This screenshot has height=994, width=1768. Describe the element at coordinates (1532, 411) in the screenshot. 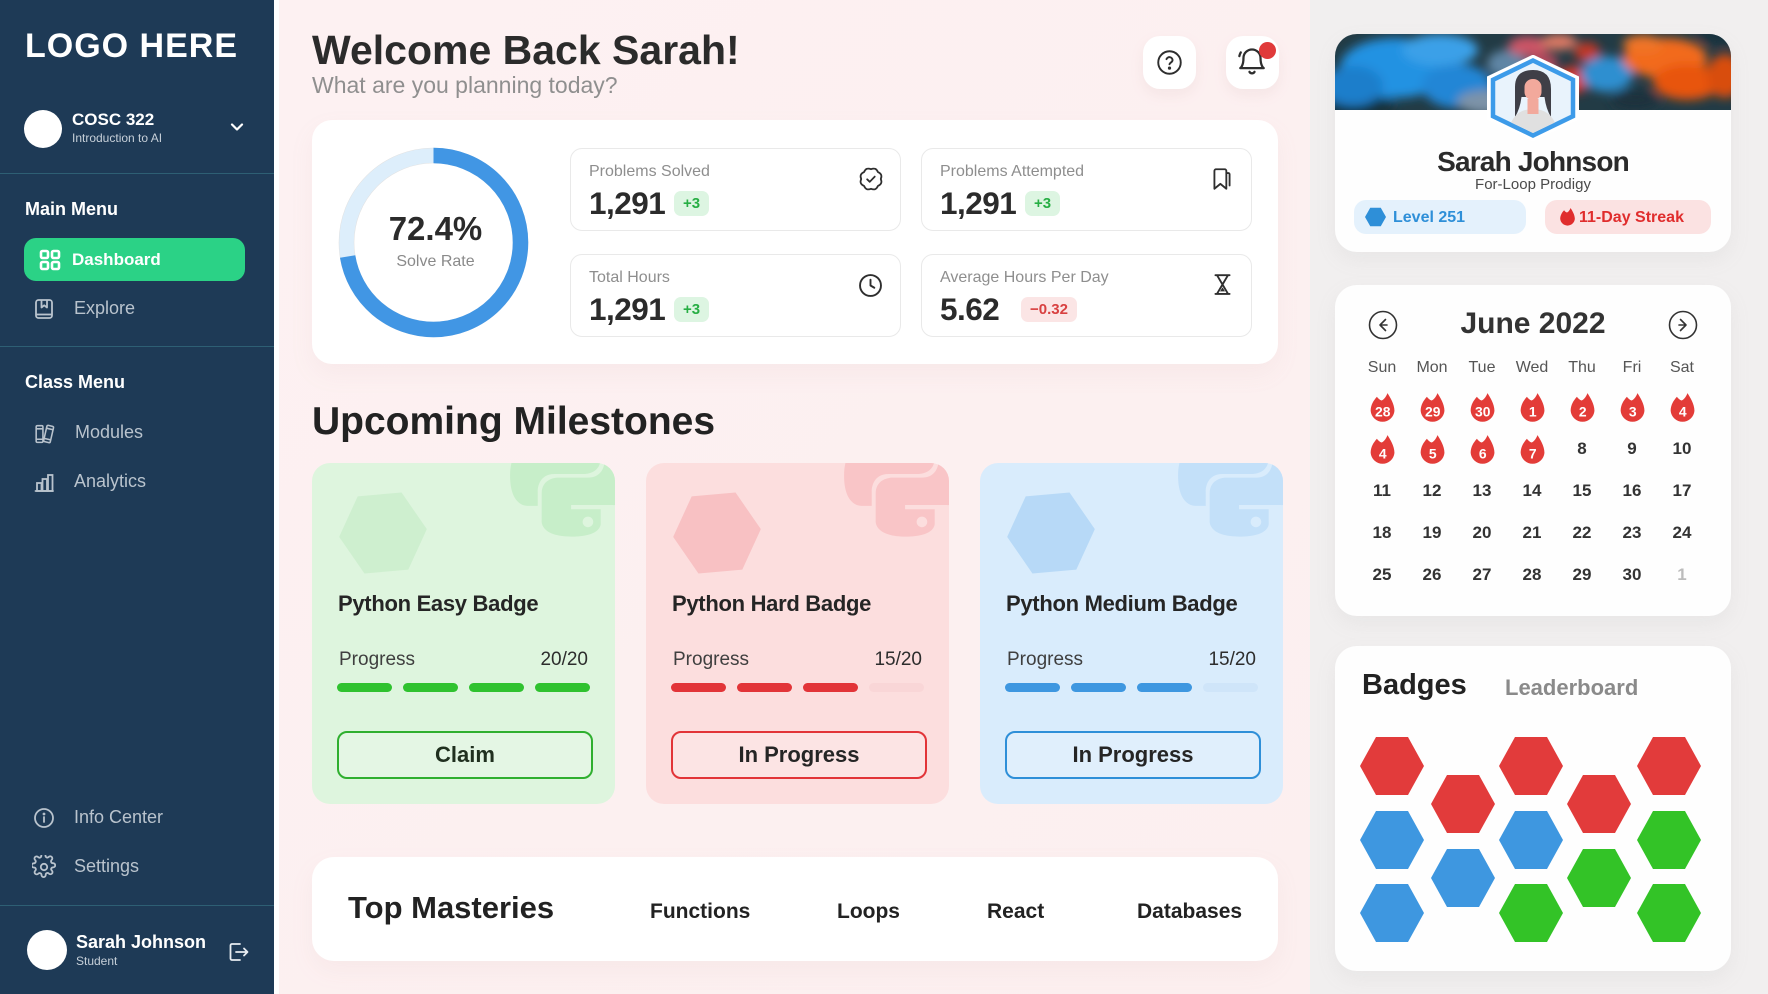

I see `svg-text: 1` at that location.